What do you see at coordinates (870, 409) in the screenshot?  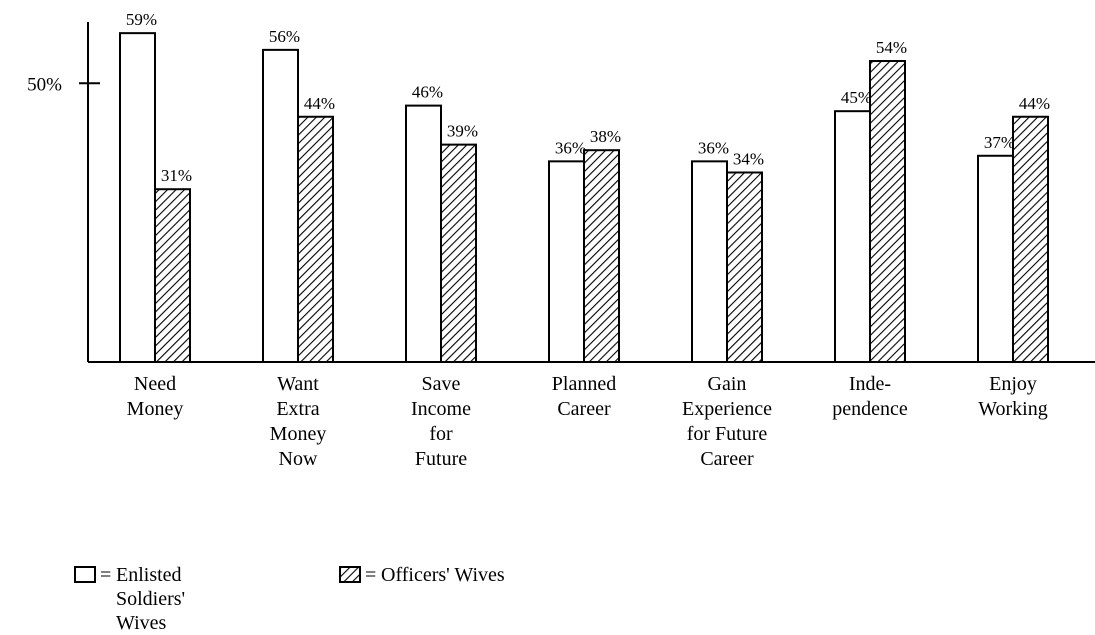 I see `x-tick-label: pendence` at bounding box center [870, 409].